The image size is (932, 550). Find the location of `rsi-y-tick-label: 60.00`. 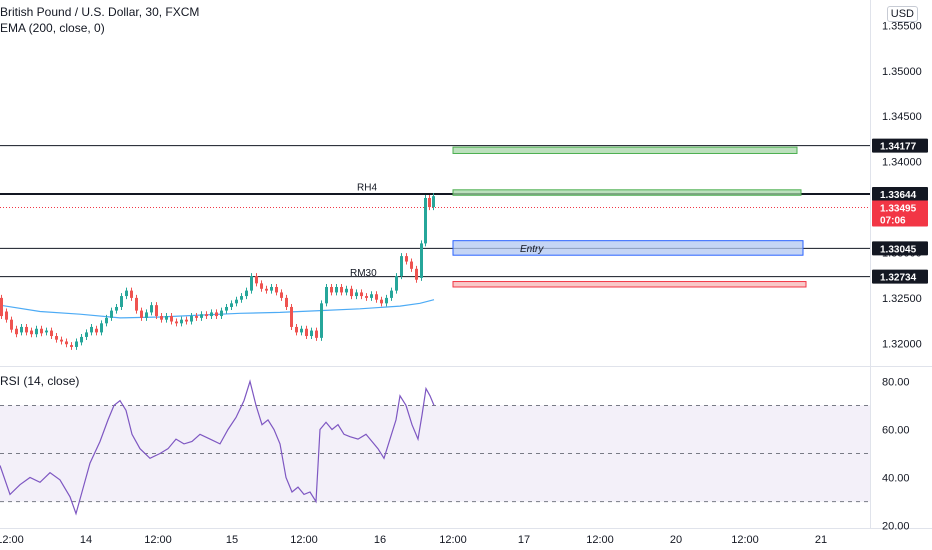

rsi-y-tick-label: 60.00 is located at coordinates (896, 430).